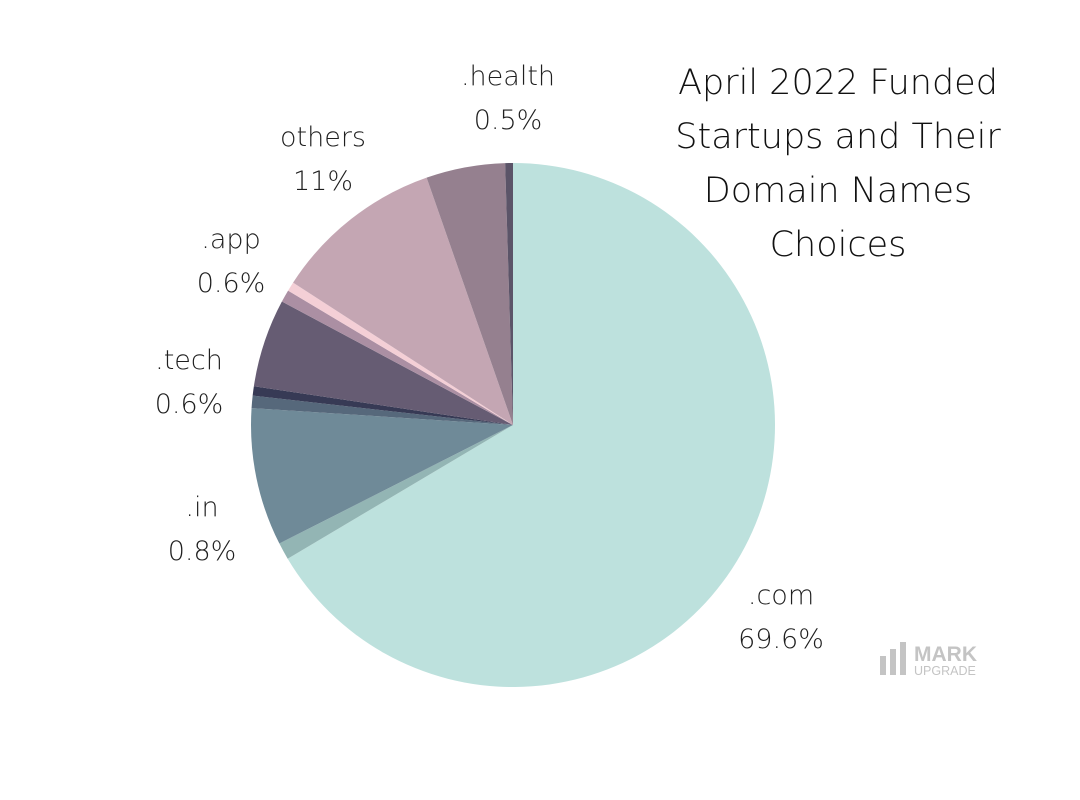  I want to click on pie-slice-in, so click(382, 410).